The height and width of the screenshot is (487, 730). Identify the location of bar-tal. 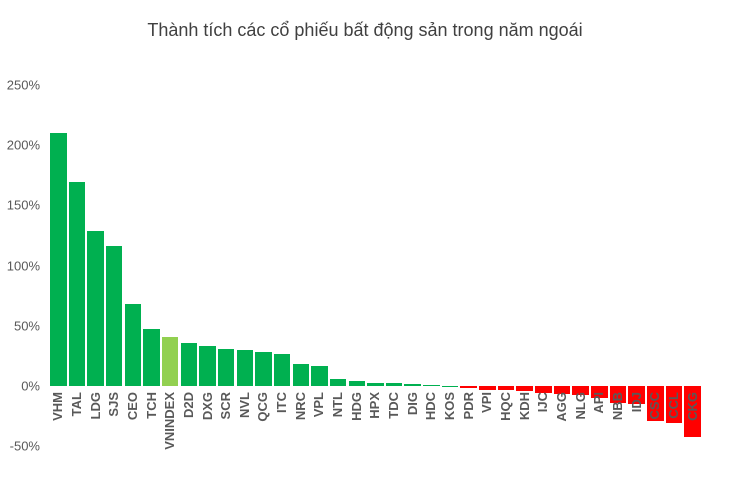
(77, 284).